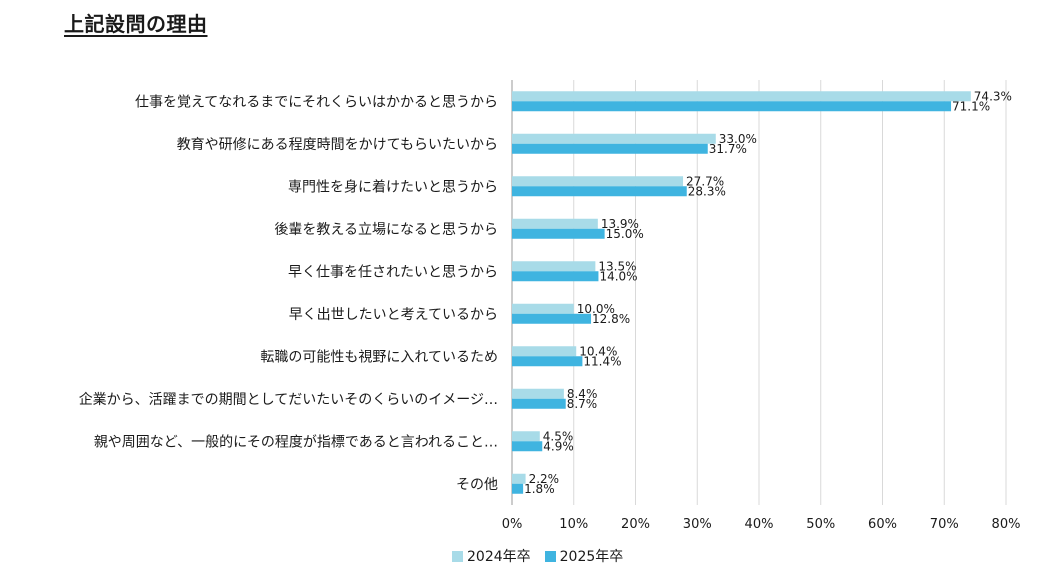  Describe the element at coordinates (620, 224) in the screenshot. I see `data-label-2024: 13.9%` at that location.